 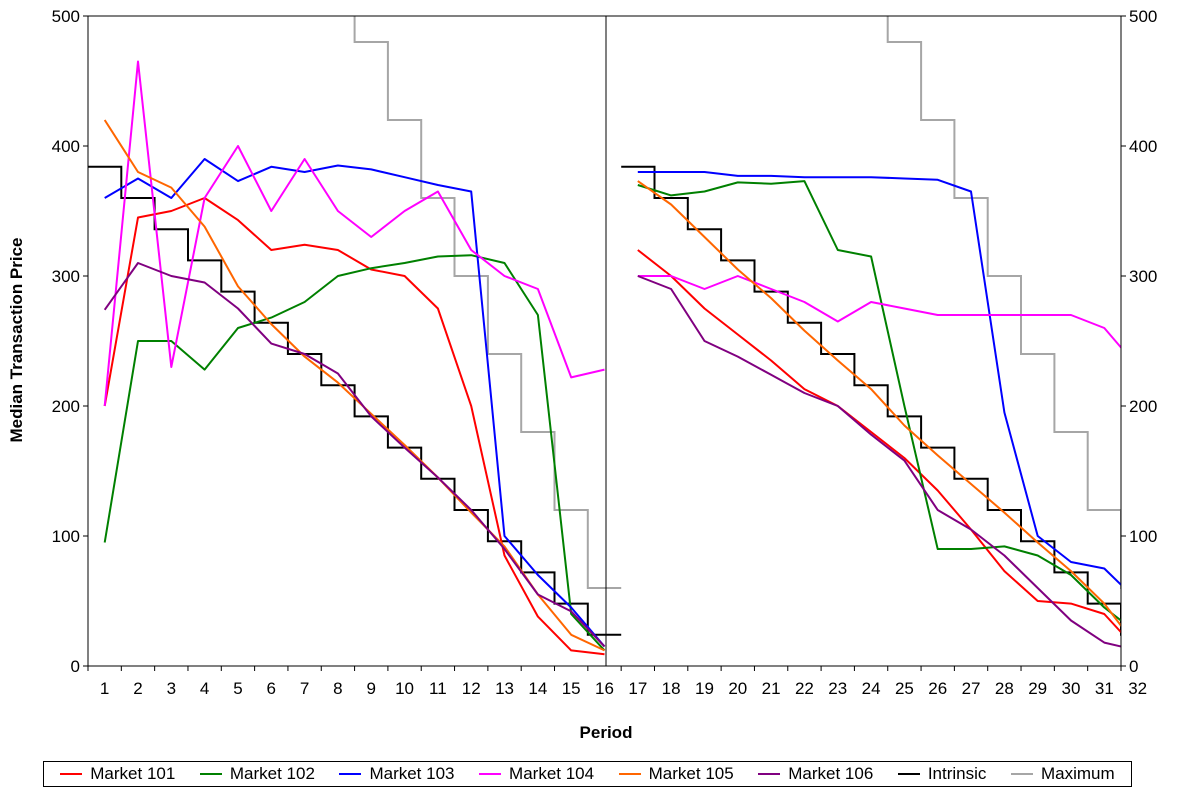 I want to click on x-tick-label: 22, so click(x=804, y=688).